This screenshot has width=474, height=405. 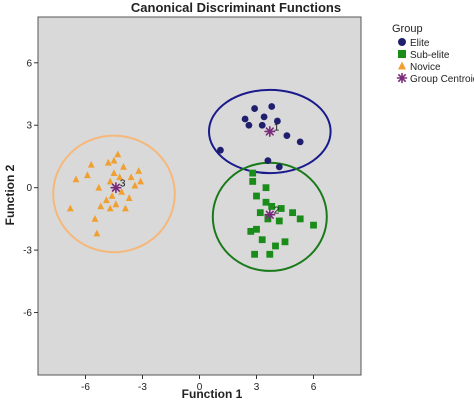 What do you see at coordinates (10, 194) in the screenshot?
I see `y-axis-label: Function 2` at bounding box center [10, 194].